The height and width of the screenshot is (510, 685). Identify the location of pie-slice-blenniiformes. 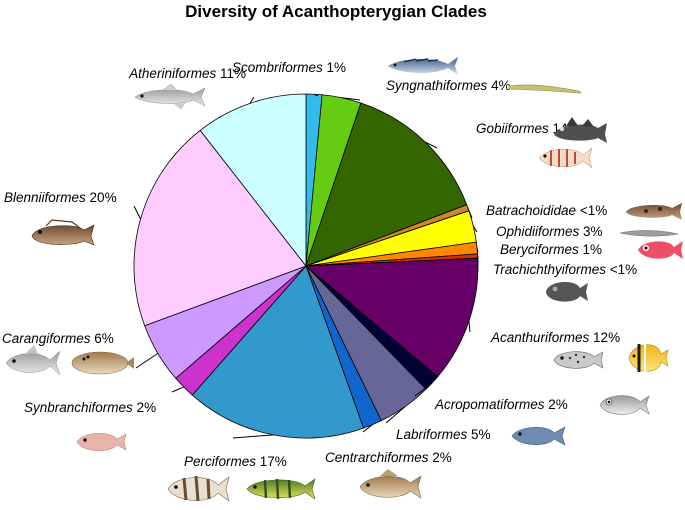
(220, 228).